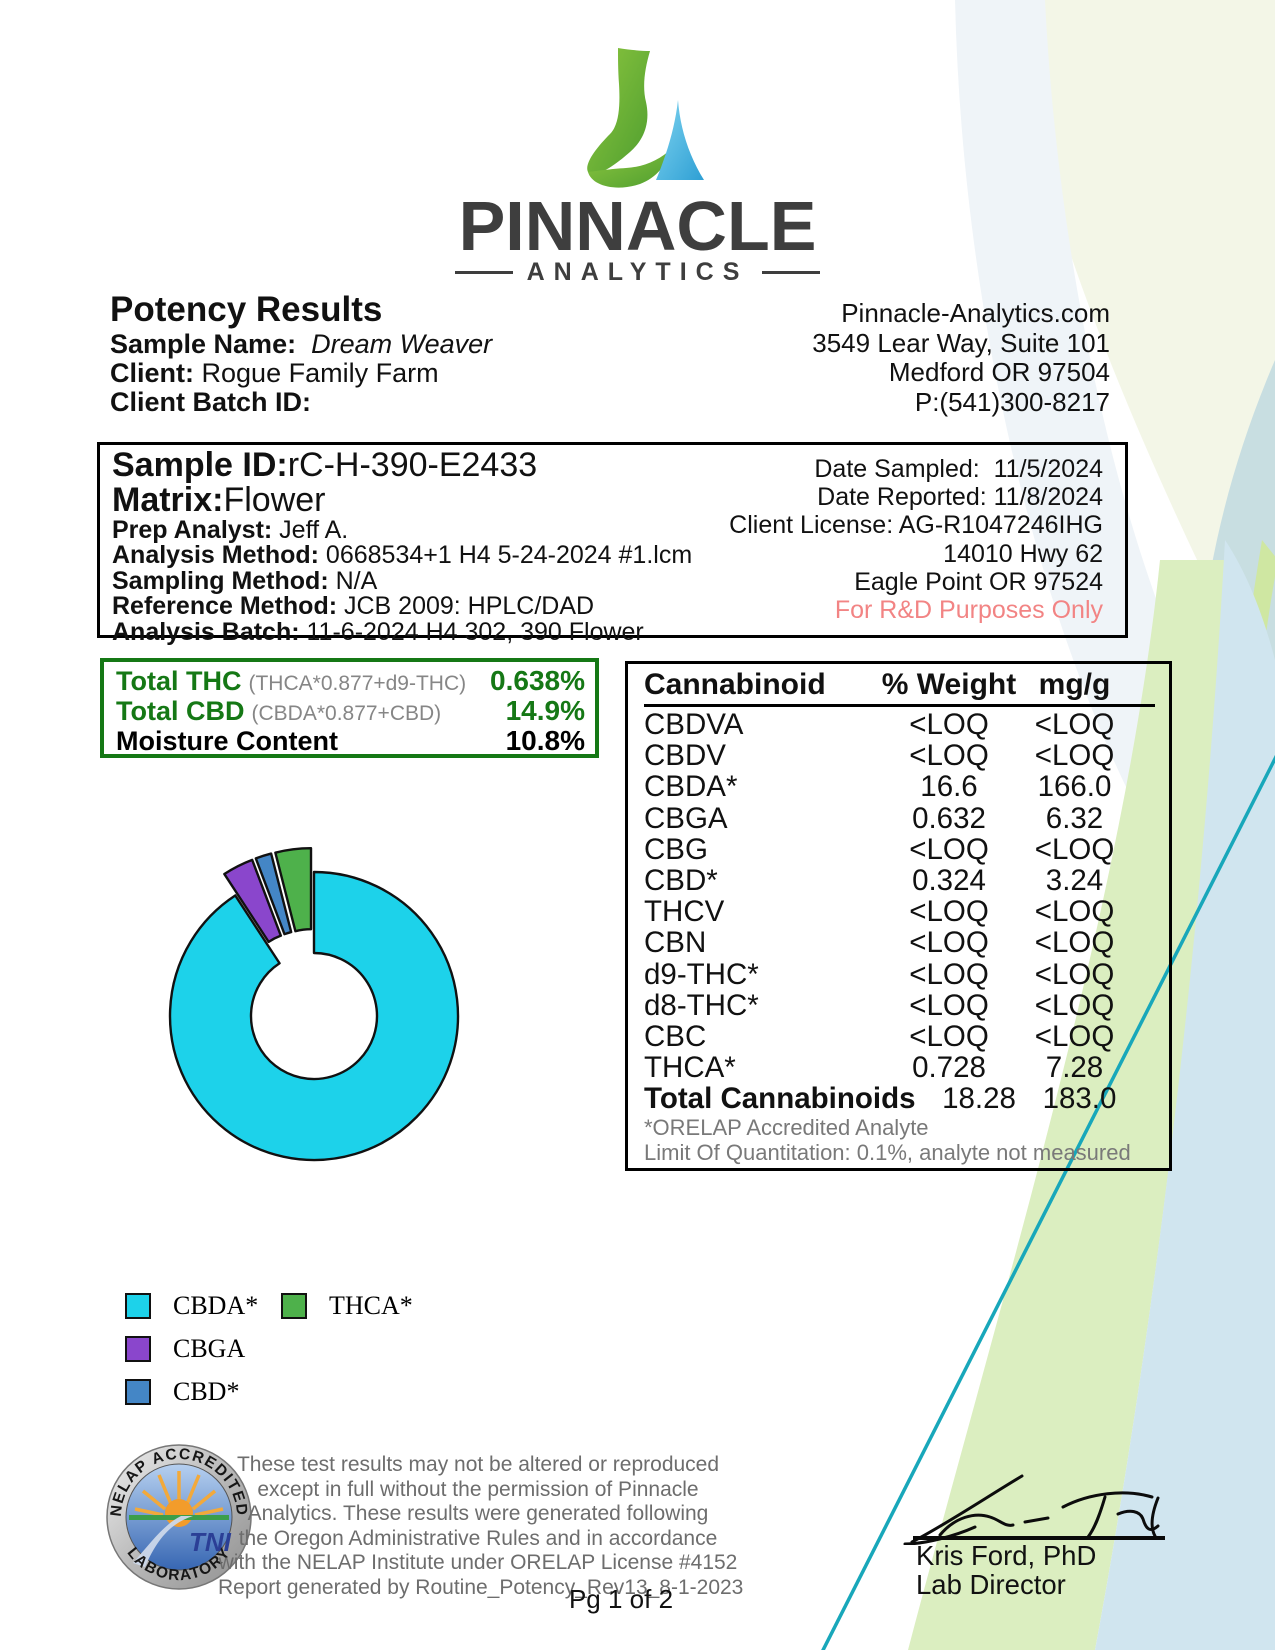  What do you see at coordinates (975, 313) in the screenshot?
I see `lab-website: Pinnacle-Analytics.com` at bounding box center [975, 313].